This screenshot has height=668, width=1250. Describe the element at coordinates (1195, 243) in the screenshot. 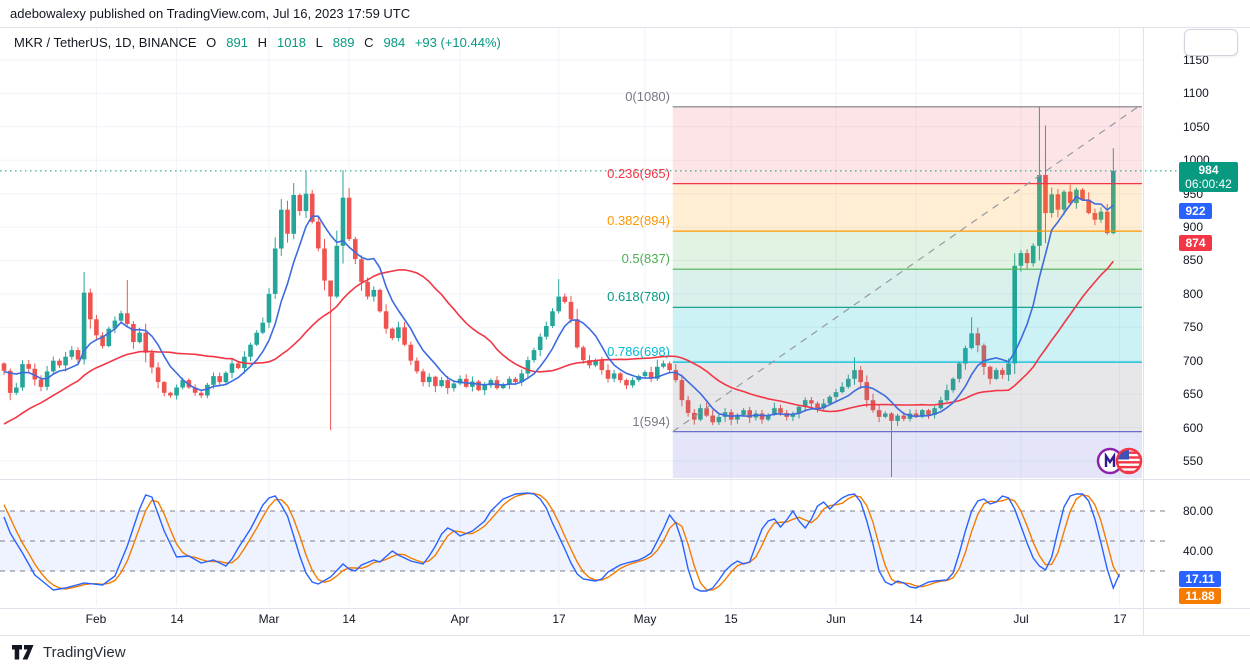

I see `price-badge: 874` at that location.